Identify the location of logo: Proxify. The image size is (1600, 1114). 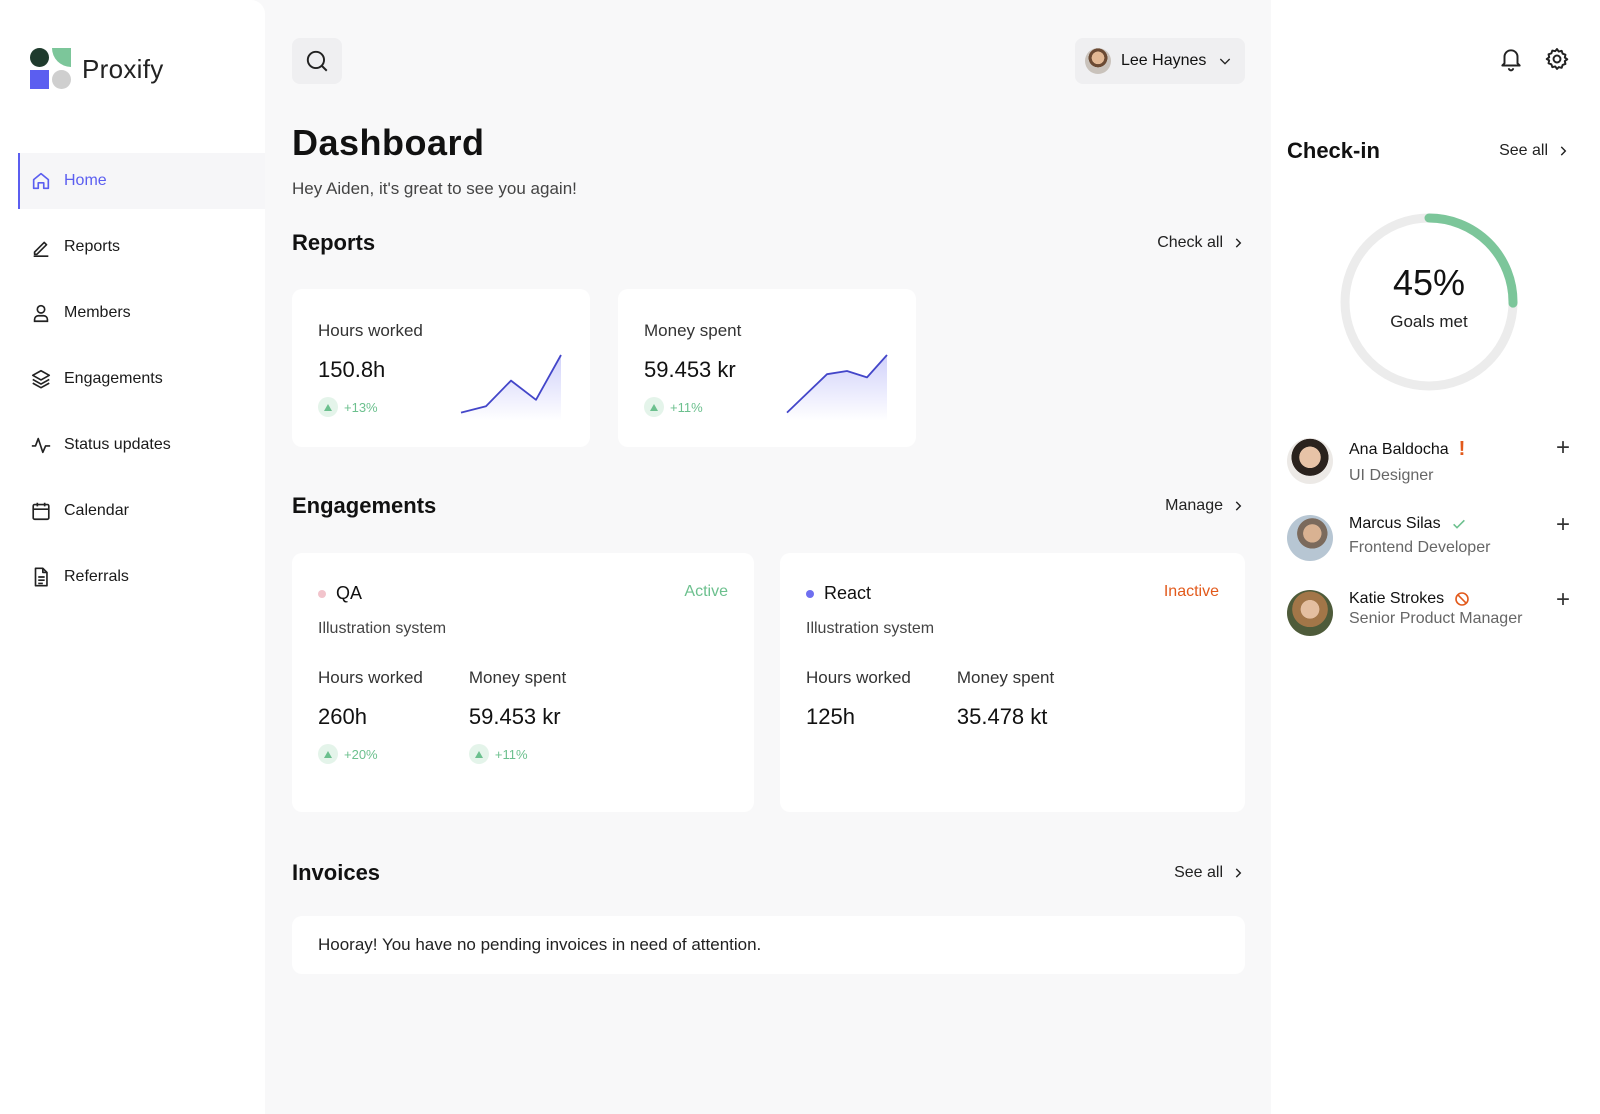
(97, 69).